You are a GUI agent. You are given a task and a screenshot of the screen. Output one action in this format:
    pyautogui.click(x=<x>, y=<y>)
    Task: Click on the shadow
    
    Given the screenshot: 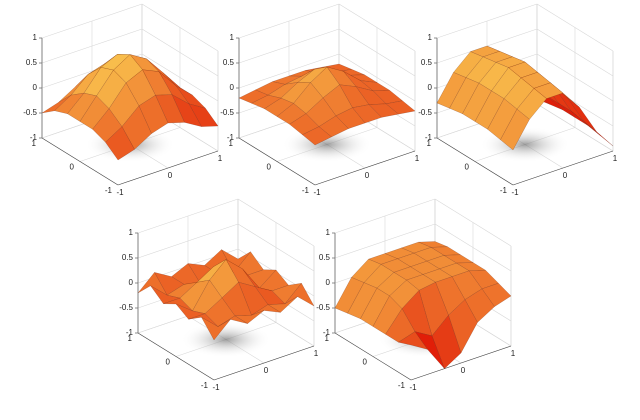 What is the action you would take?
    pyautogui.click(x=226, y=339)
    